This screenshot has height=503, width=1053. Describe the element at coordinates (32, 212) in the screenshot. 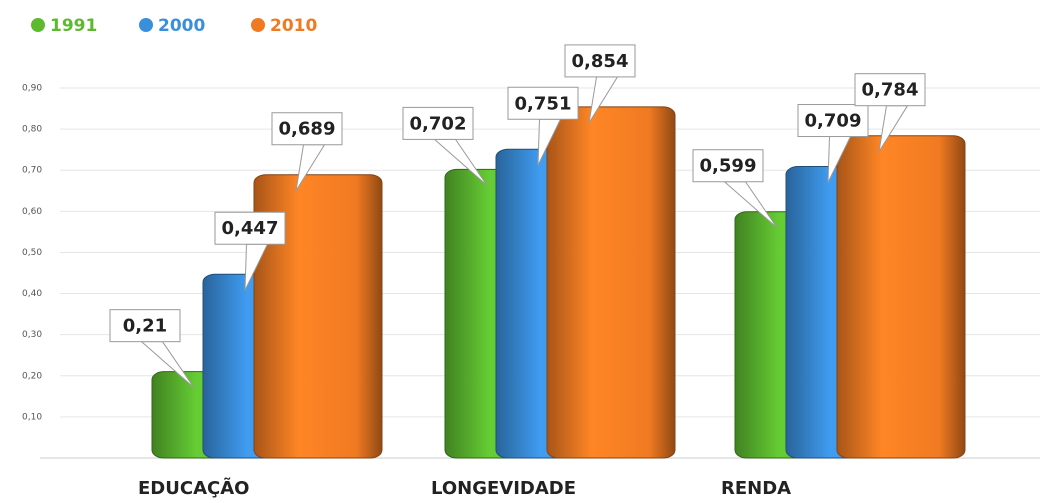

I see `y-tick-label: 0,60` at that location.